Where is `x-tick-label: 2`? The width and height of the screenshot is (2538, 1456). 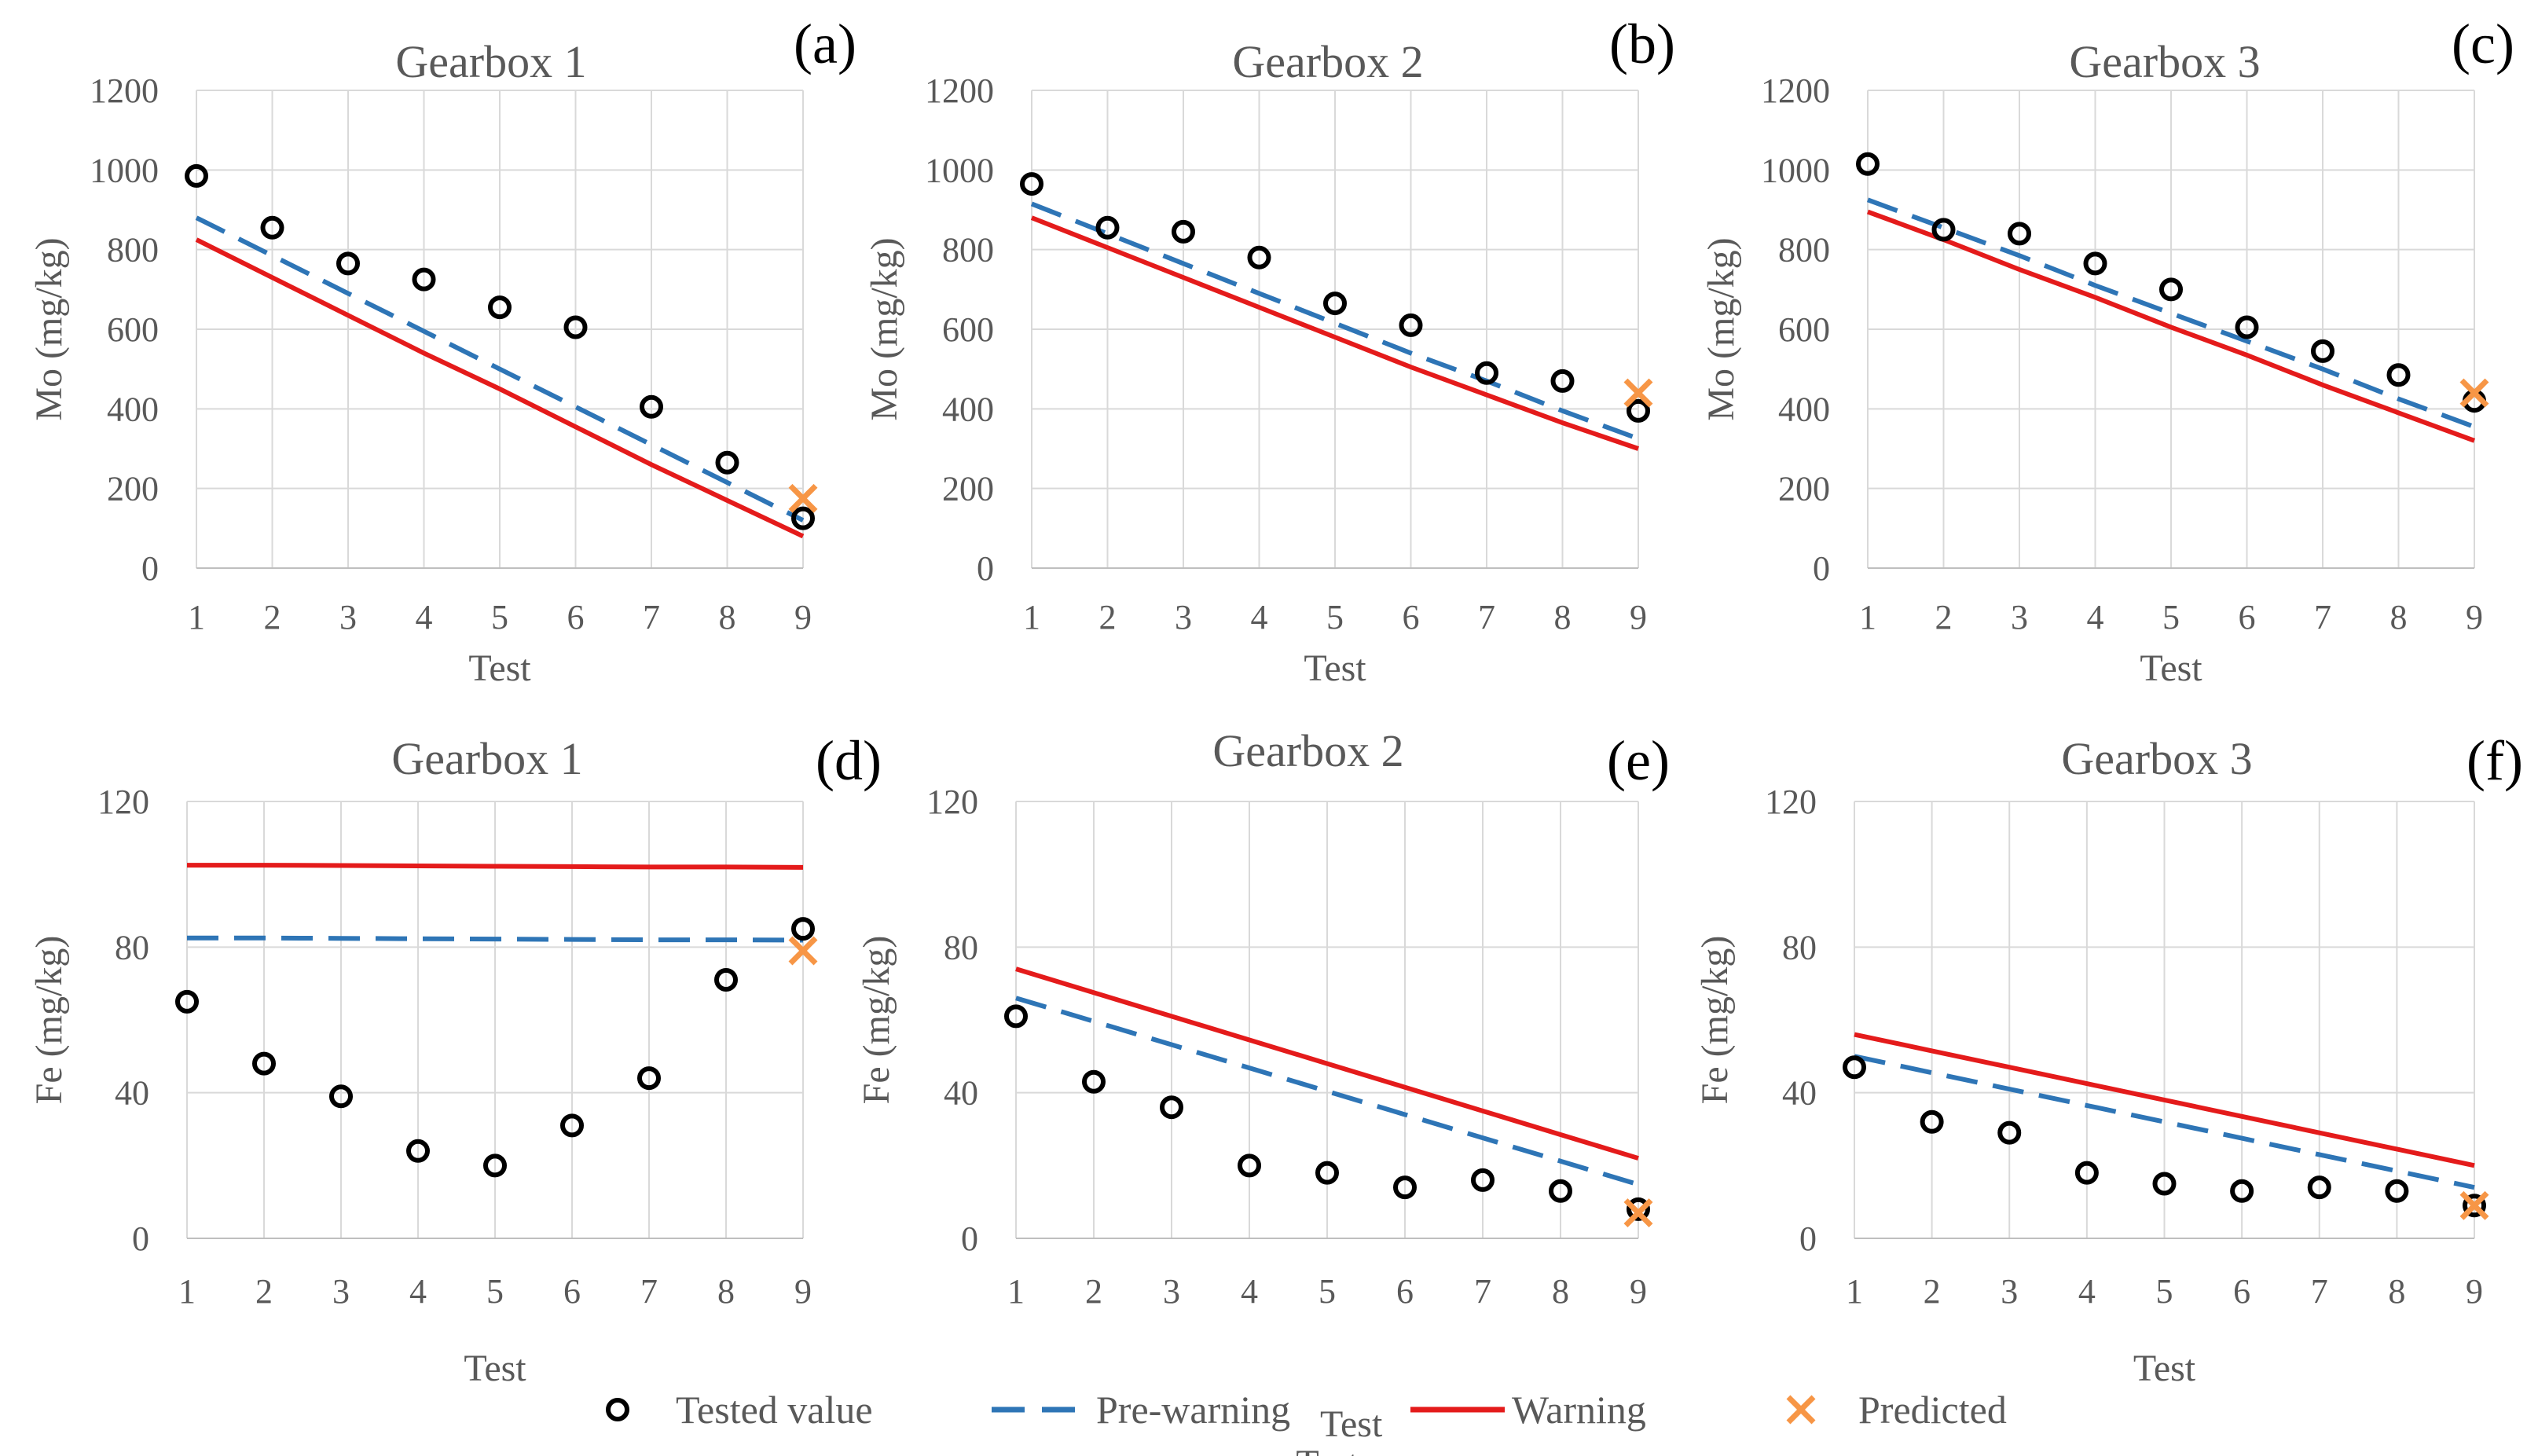
x-tick-label: 2 is located at coordinates (264, 1291).